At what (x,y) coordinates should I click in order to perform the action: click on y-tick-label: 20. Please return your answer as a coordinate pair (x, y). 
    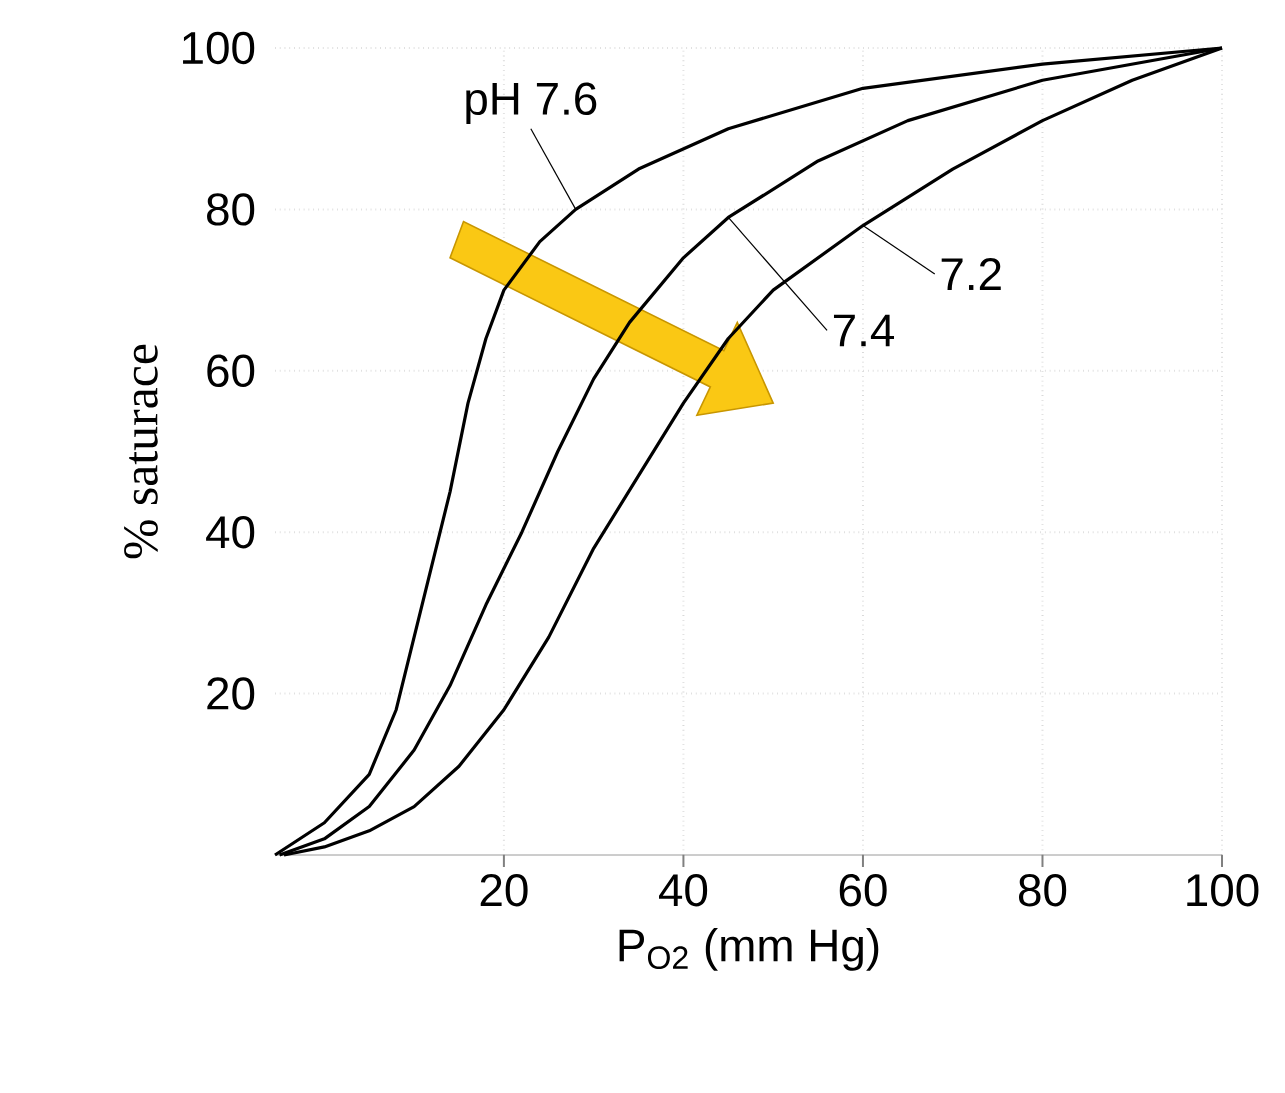
    Looking at the image, I should click on (231, 693).